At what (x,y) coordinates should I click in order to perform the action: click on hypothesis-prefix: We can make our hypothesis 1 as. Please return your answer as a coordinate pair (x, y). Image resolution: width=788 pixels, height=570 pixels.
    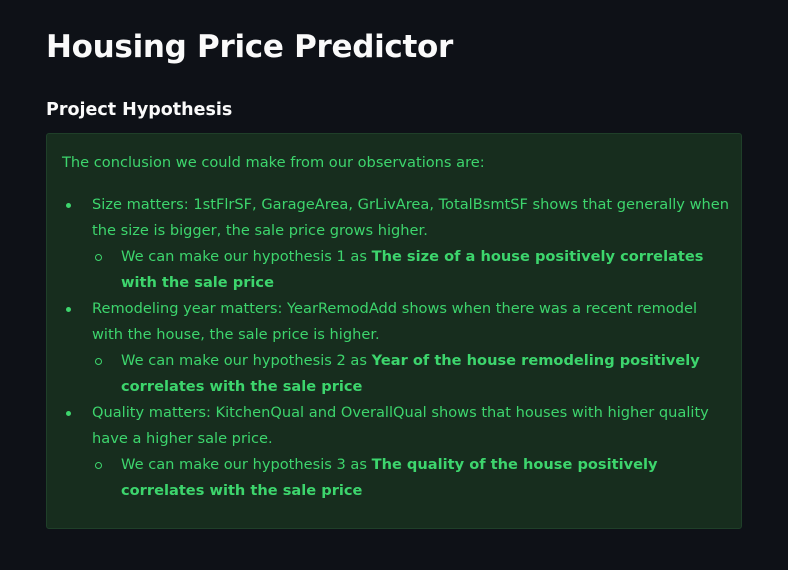
    Looking at the image, I should click on (246, 256).